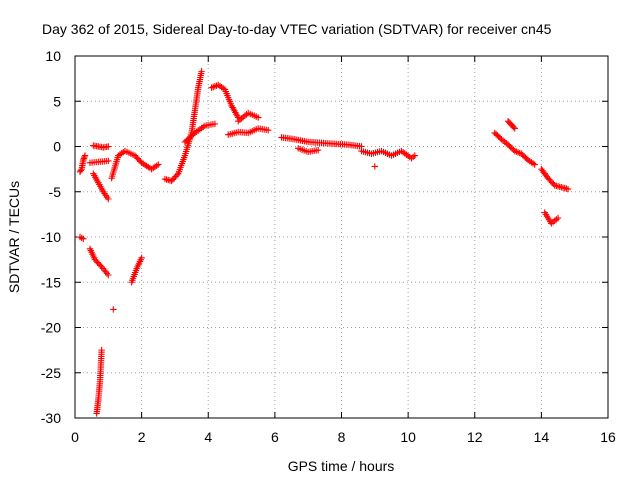  What do you see at coordinates (51, 237) in the screenshot?
I see `y-tick-label: -10` at bounding box center [51, 237].